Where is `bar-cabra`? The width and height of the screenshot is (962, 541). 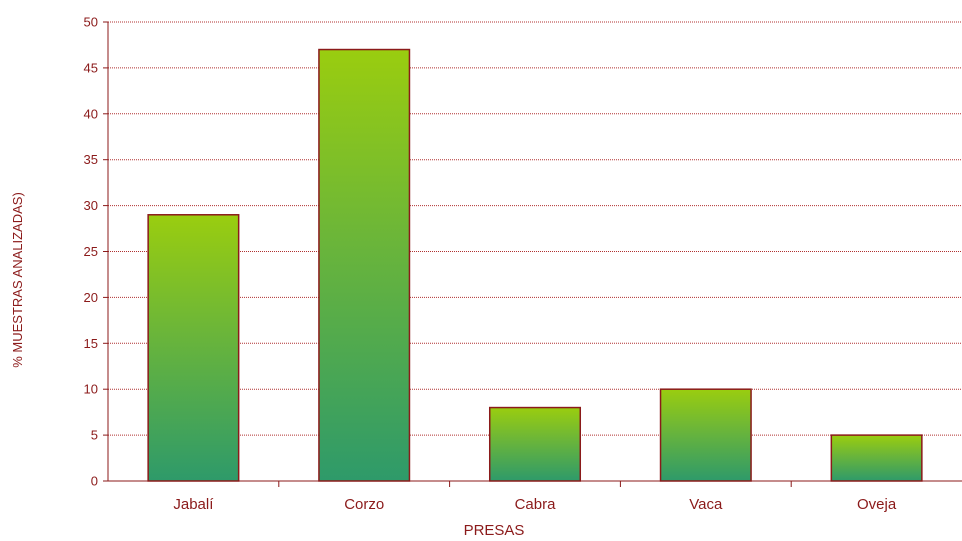 bar-cabra is located at coordinates (535, 444).